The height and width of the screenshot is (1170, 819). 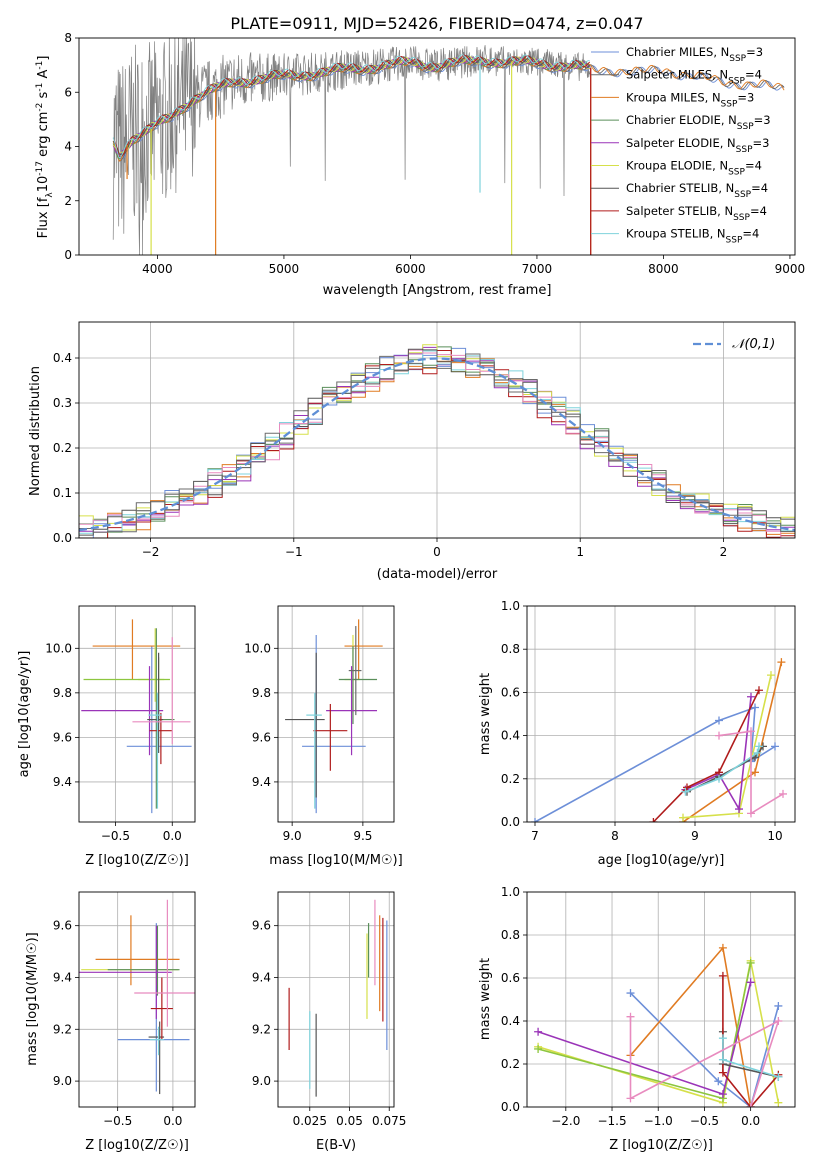 I want to click on plot-area-mass-weight-vs-age, so click(x=659, y=740).